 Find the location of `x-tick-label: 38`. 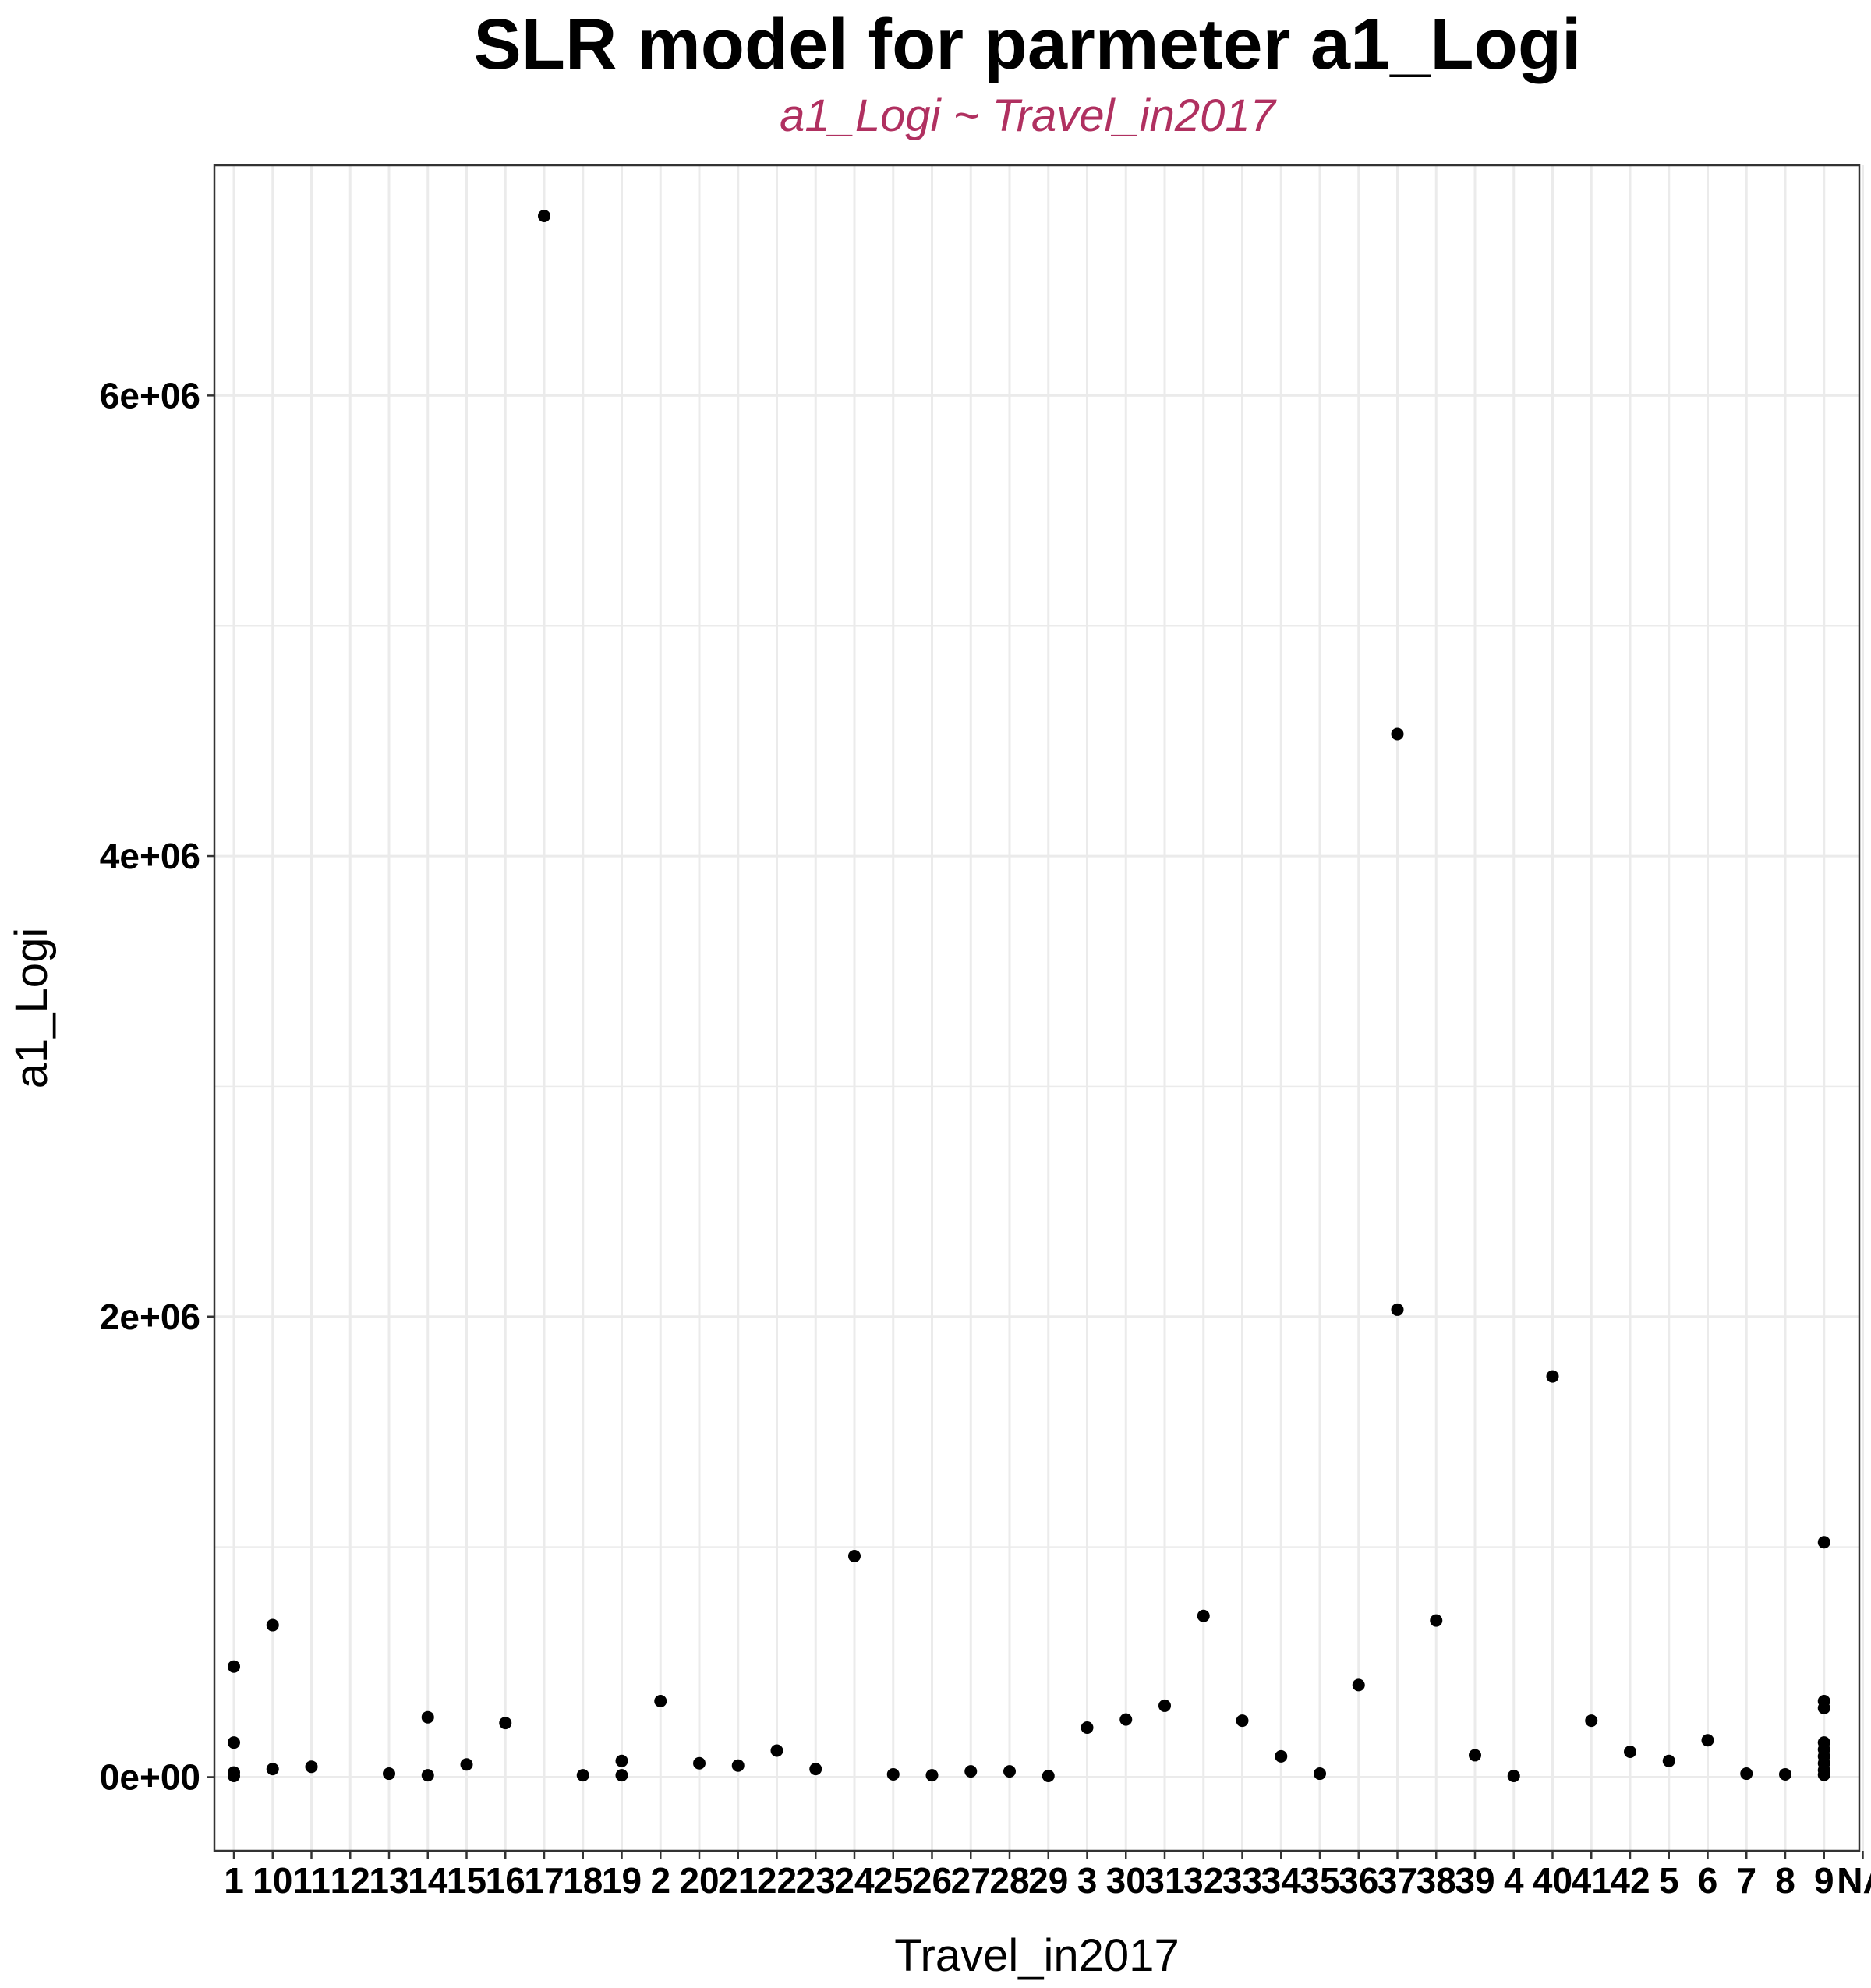

x-tick-label: 38 is located at coordinates (1436, 1880).